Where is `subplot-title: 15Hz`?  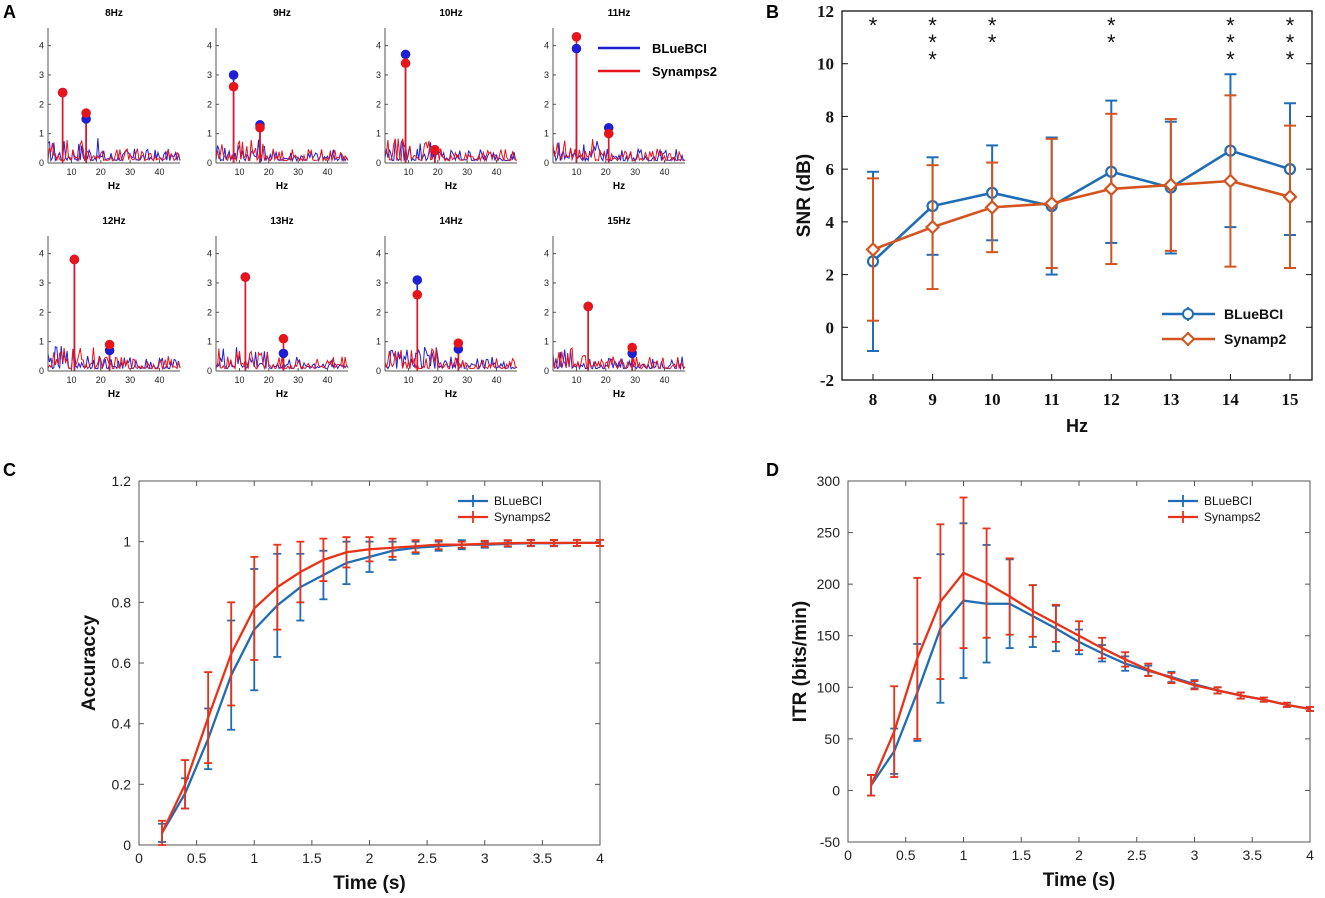 subplot-title: 15Hz is located at coordinates (618, 221).